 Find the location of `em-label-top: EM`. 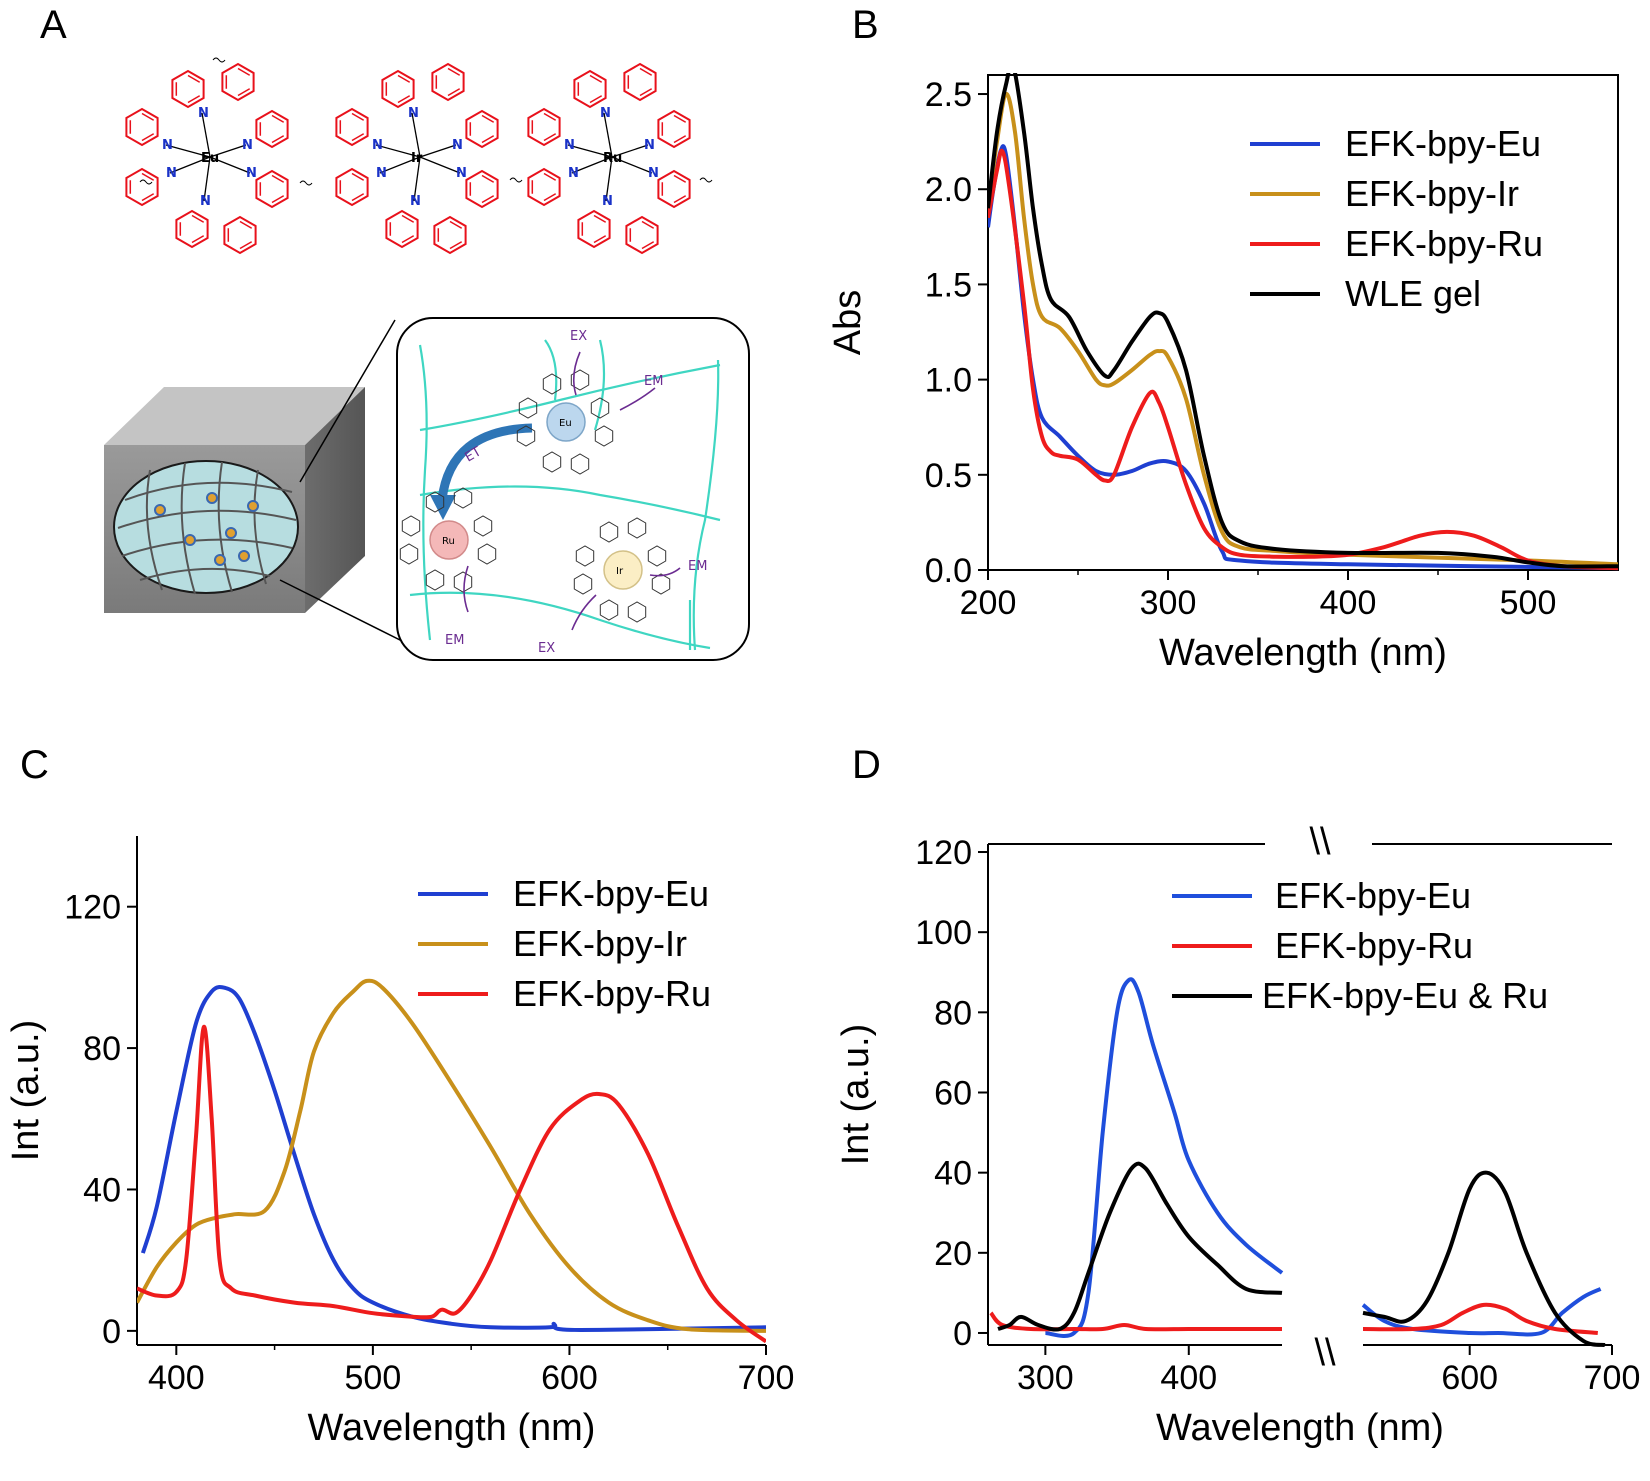

em-label-top: EM is located at coordinates (653, 381).